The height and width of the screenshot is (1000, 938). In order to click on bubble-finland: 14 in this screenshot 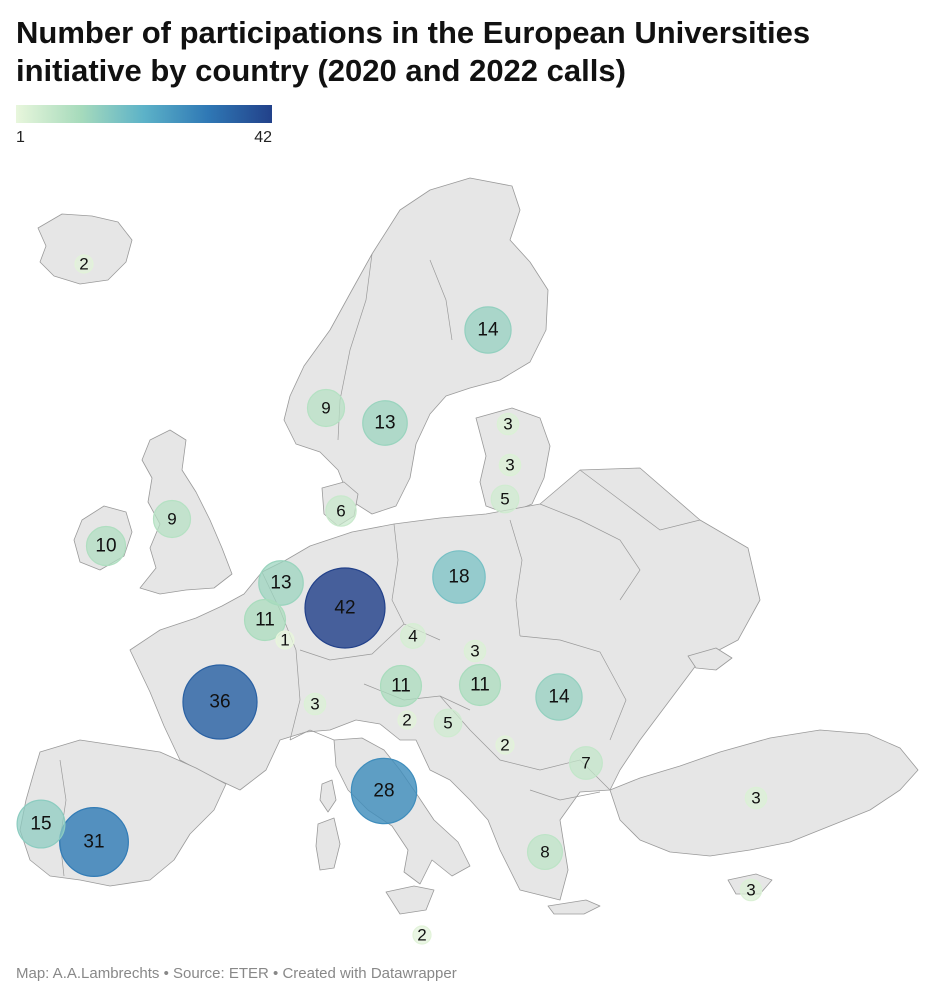, I will do `click(488, 330)`.